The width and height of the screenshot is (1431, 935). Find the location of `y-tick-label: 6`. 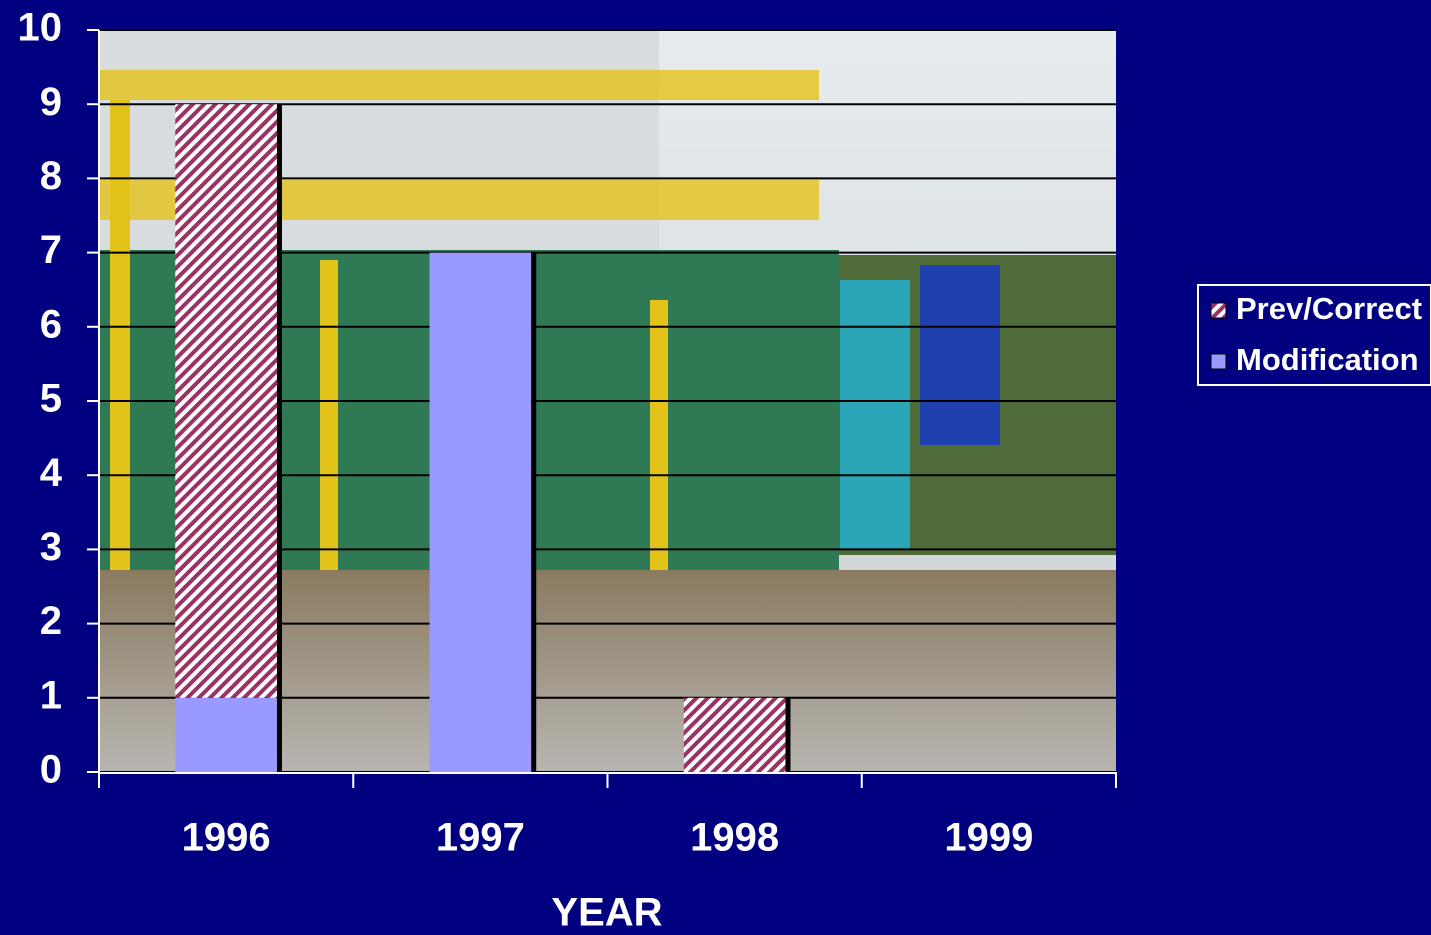

y-tick-label: 6 is located at coordinates (51, 324).